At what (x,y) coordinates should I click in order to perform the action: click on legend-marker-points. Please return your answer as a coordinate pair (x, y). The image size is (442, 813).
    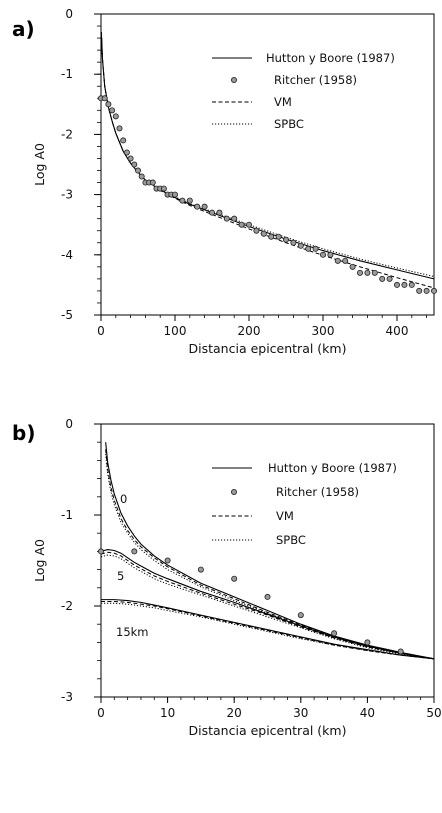
    Looking at the image, I should click on (233, 491).